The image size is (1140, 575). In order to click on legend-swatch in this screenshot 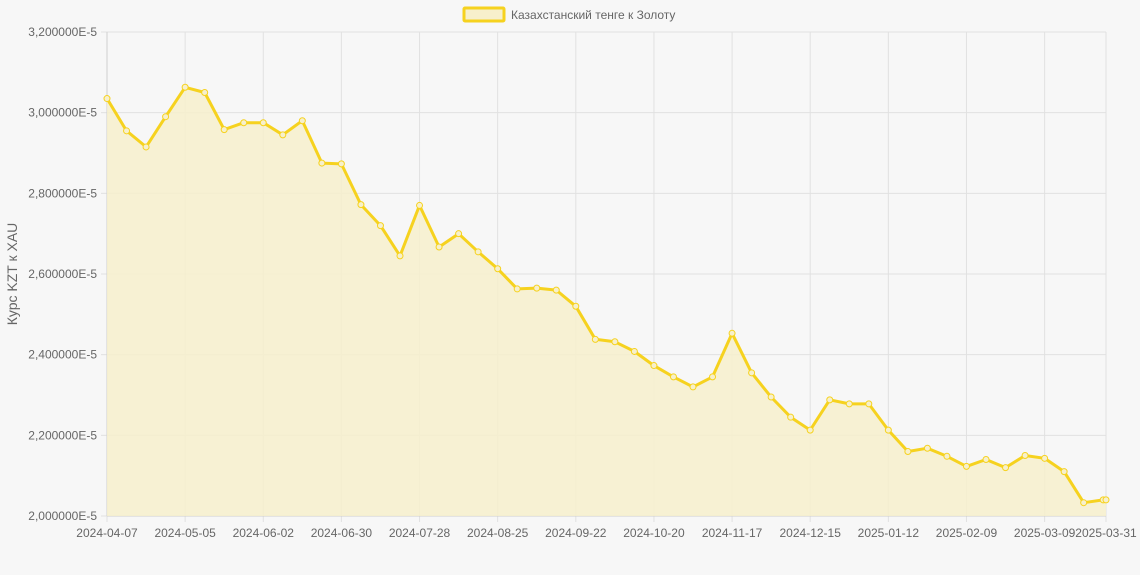, I will do `click(484, 14)`.